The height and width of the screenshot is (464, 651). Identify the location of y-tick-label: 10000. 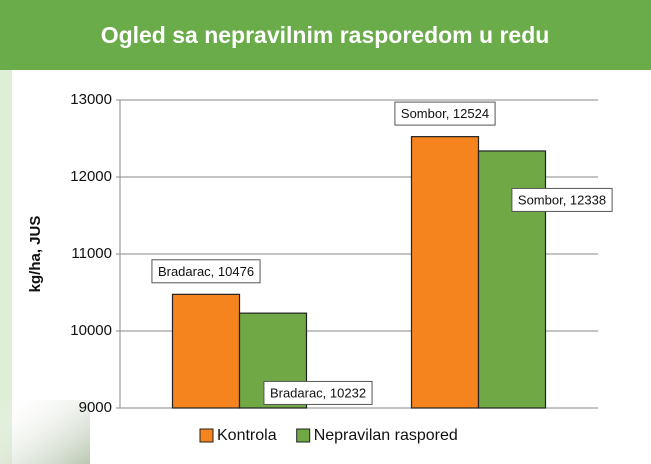
(91, 330).